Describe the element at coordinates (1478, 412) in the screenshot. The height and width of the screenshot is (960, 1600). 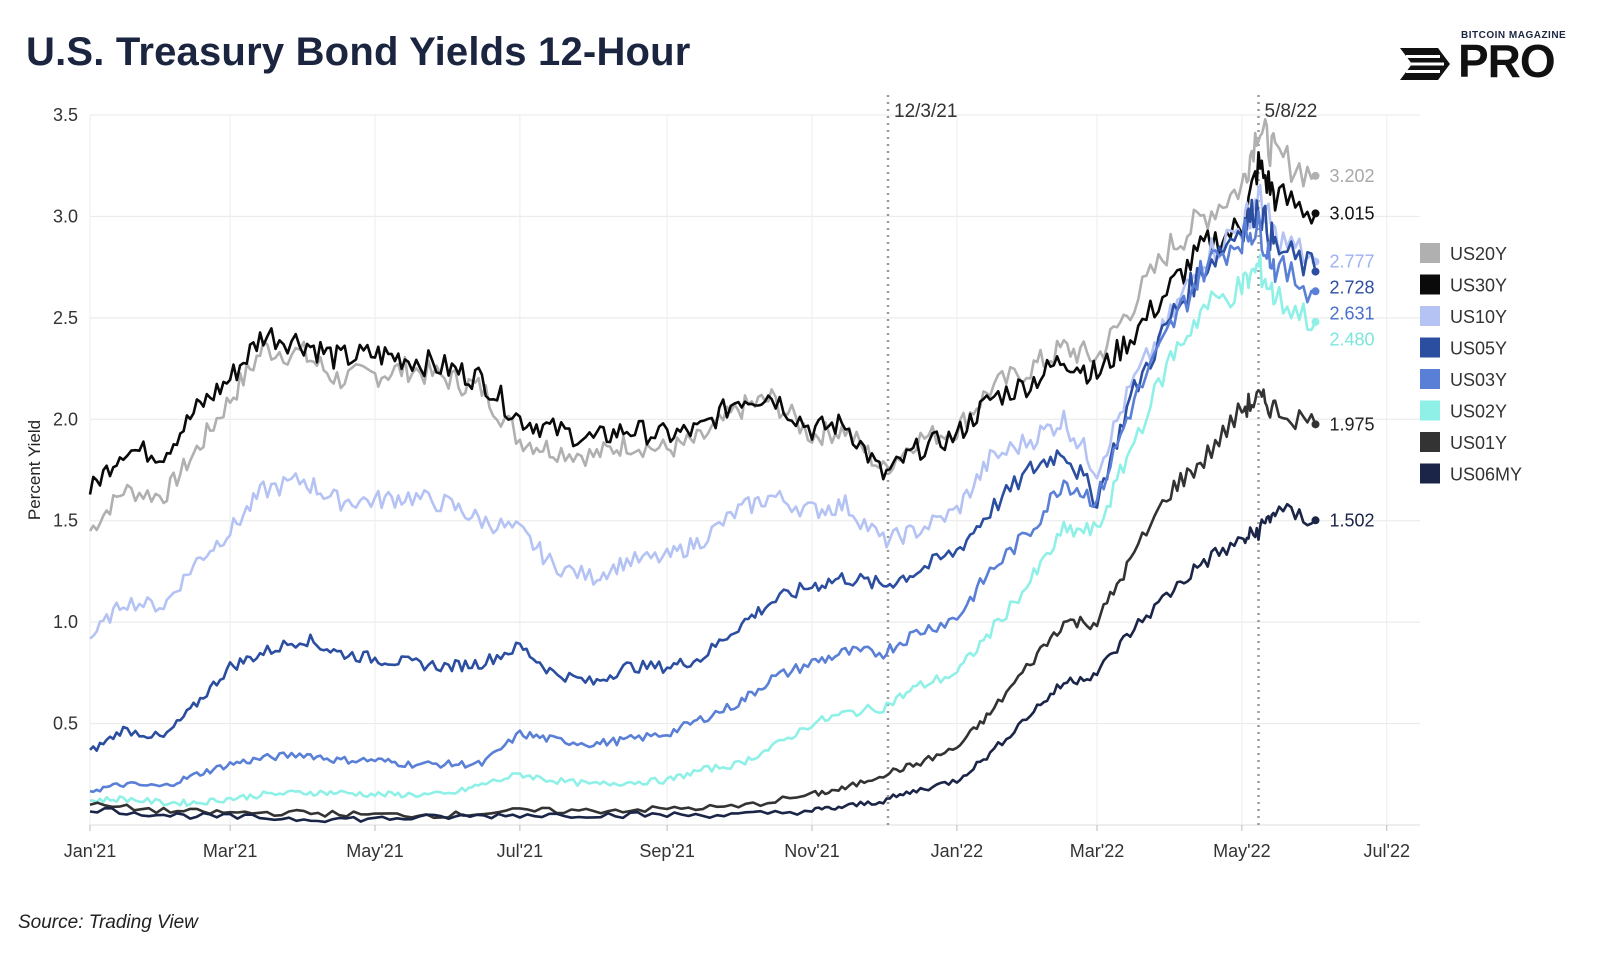
I see `legend-label-us02y: US02Y` at that location.